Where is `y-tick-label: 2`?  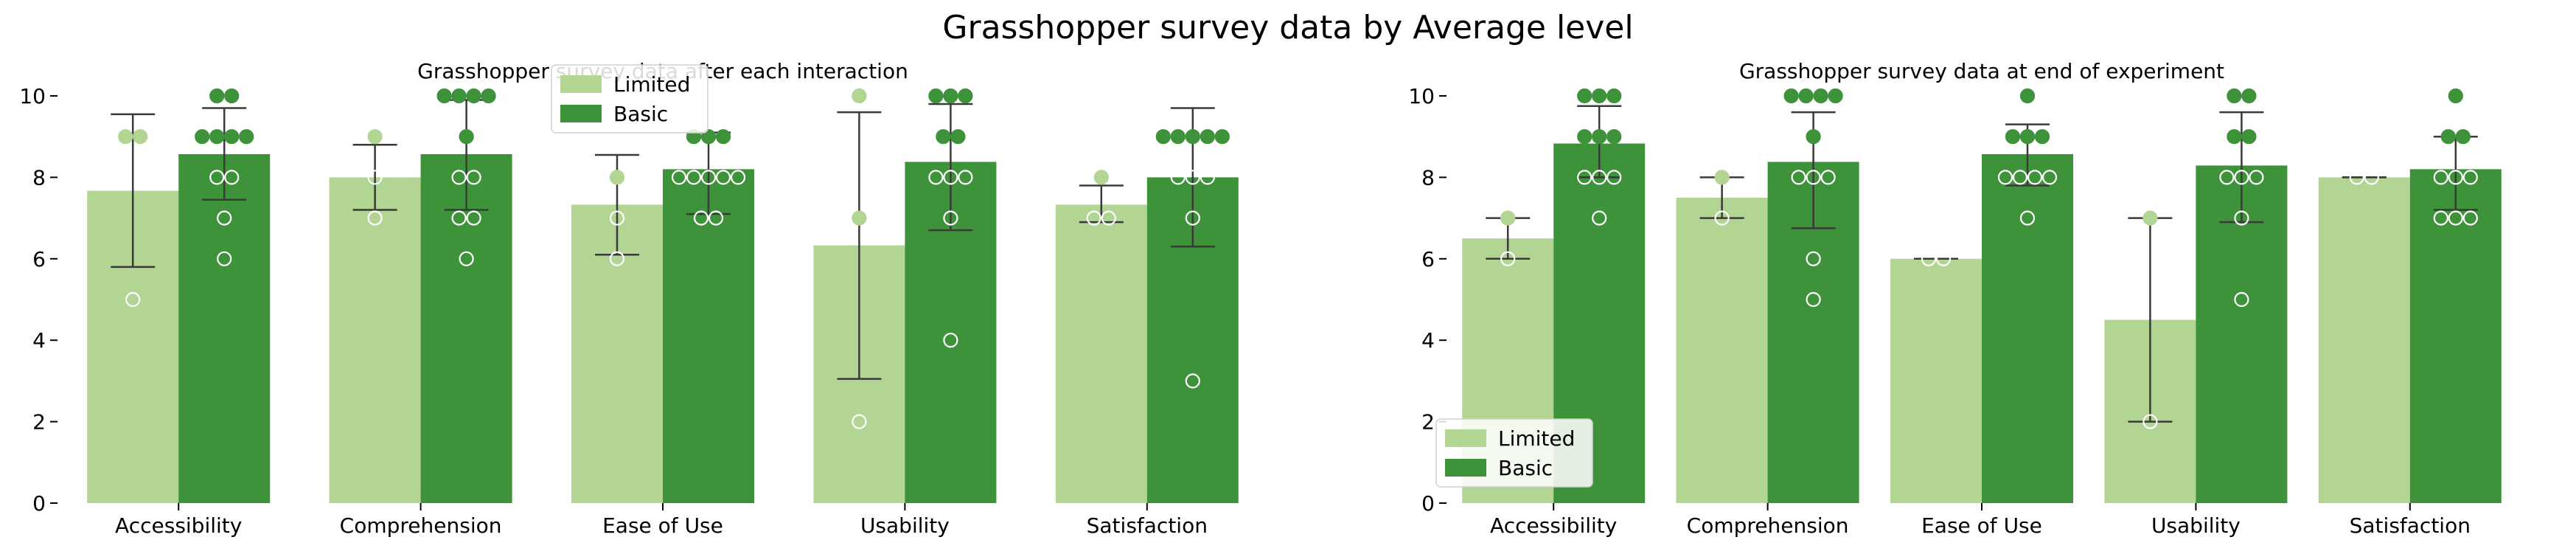 y-tick-label: 2 is located at coordinates (39, 422).